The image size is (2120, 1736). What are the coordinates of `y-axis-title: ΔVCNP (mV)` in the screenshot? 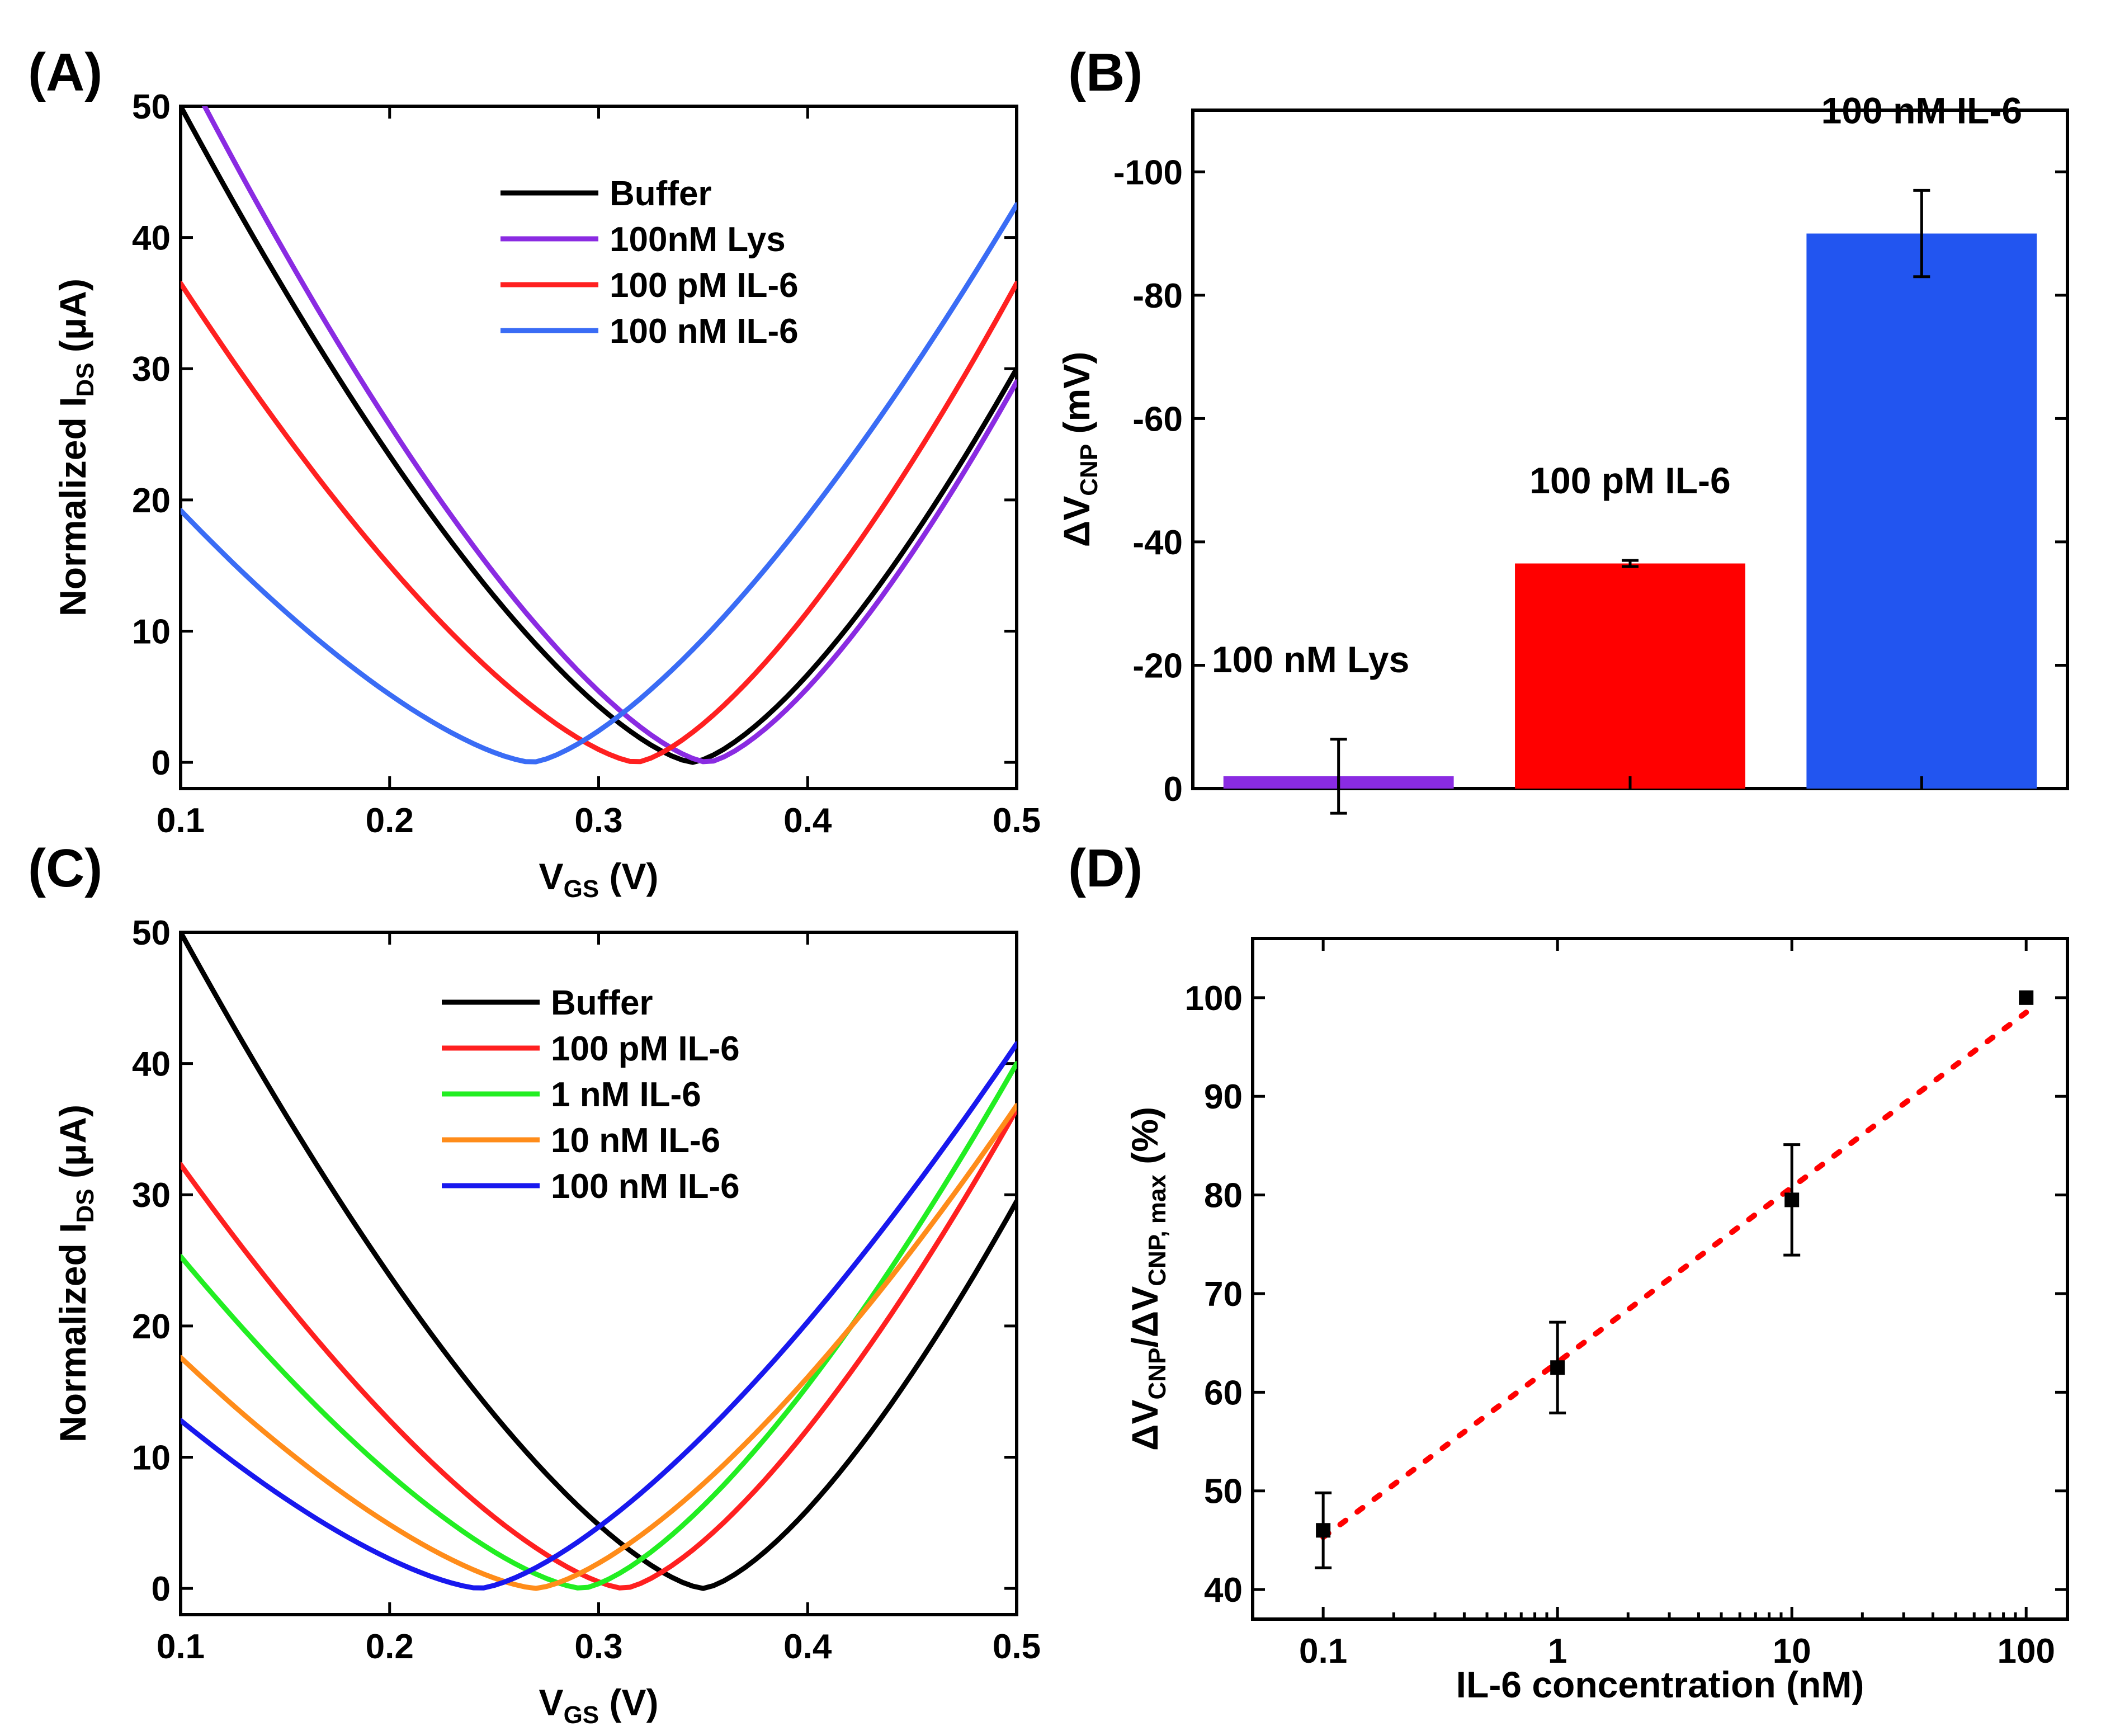 It's located at (1079, 450).